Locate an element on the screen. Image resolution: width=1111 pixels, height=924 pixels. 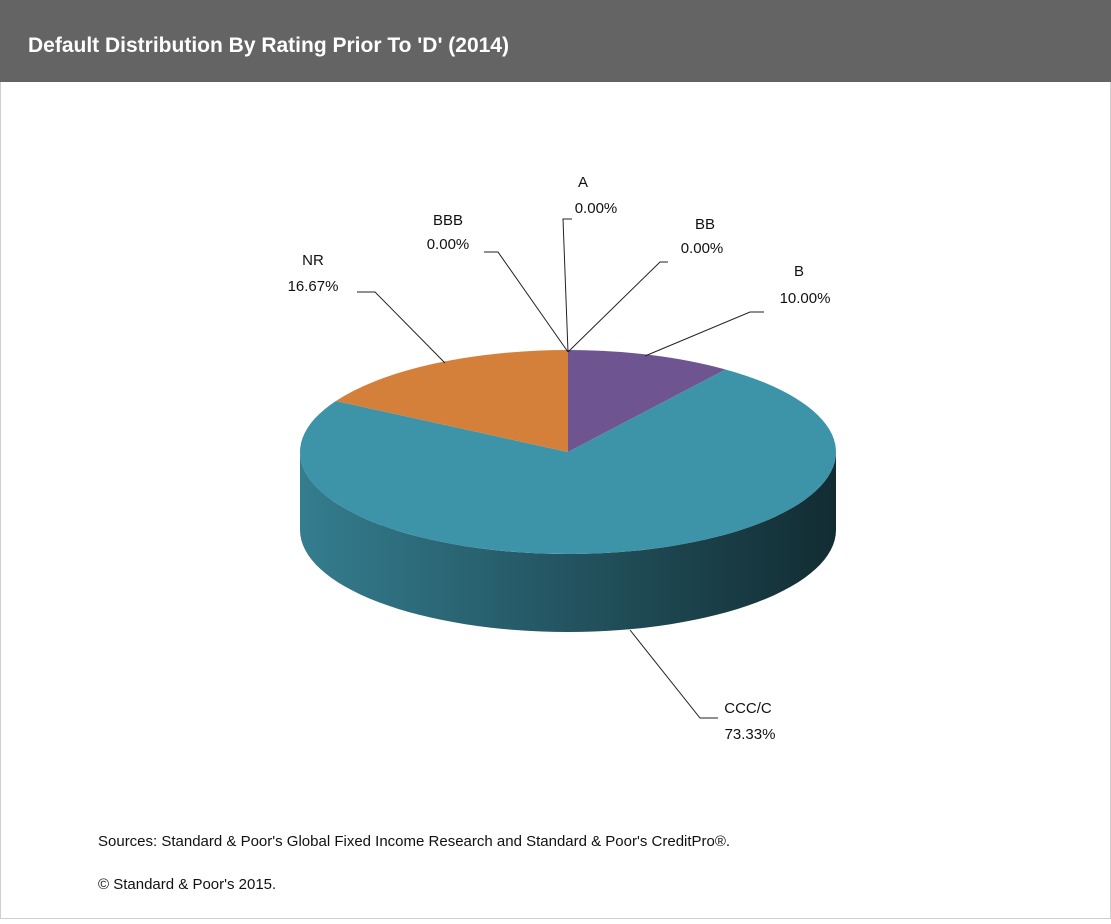
pie-sides is located at coordinates (568, 542).